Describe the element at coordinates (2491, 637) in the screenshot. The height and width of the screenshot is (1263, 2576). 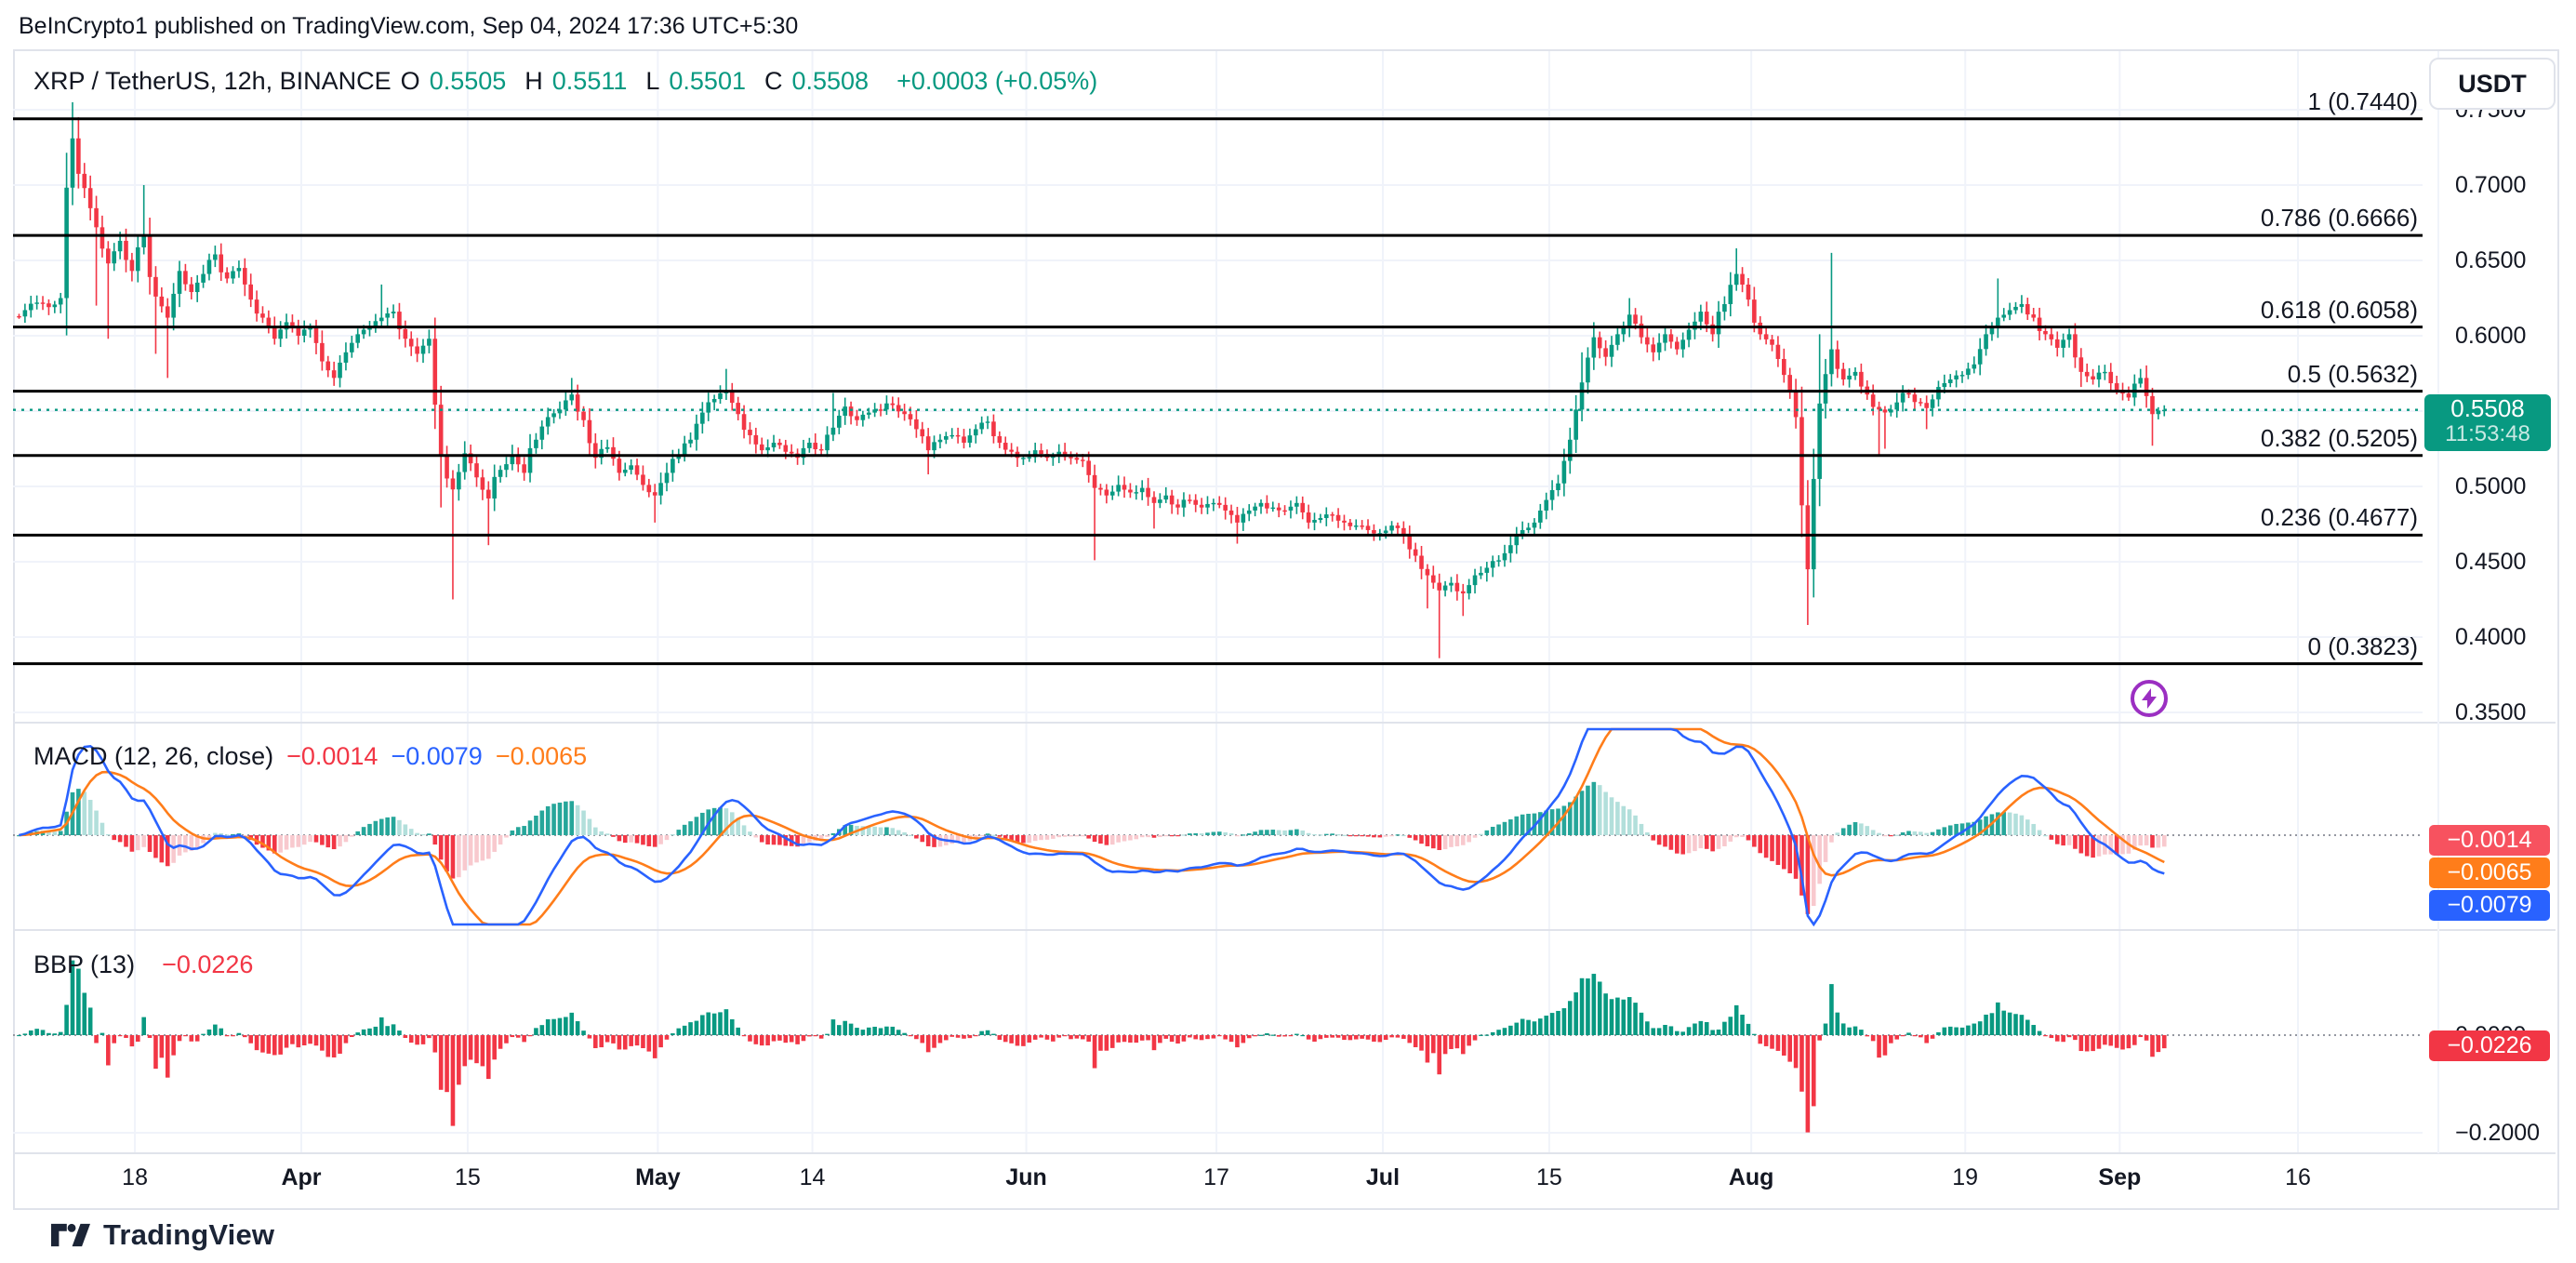
I see `price-tick-0.4000: 0.4000` at that location.